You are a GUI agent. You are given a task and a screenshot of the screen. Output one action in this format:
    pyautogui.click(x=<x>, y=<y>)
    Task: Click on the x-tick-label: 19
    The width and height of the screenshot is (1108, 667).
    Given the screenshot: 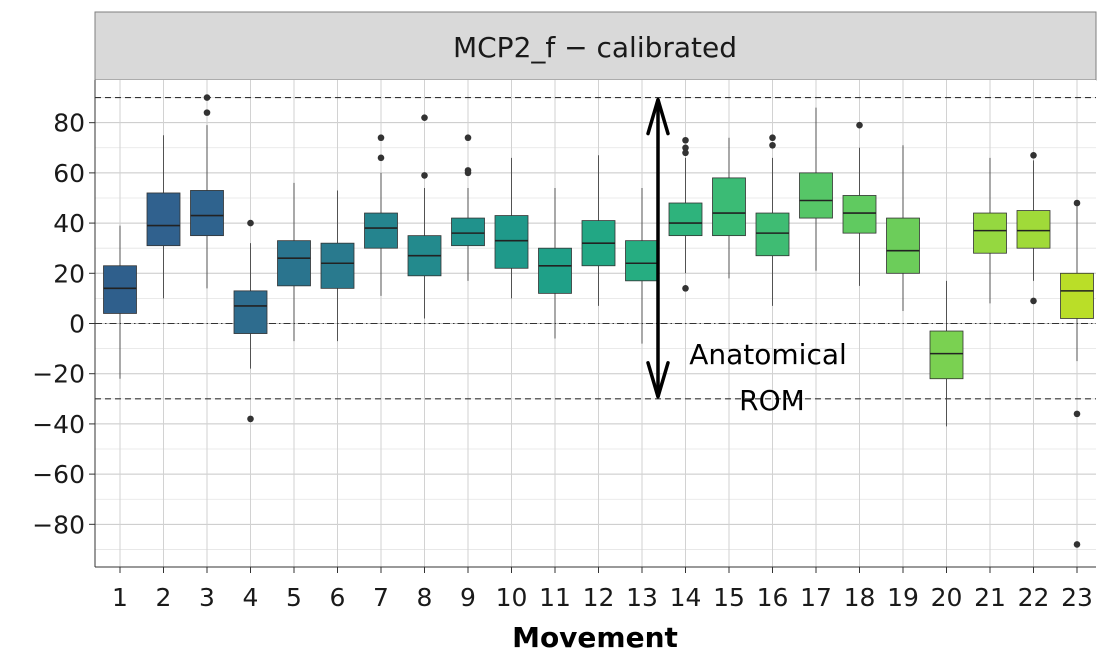 What is the action you would take?
    pyautogui.click(x=903, y=597)
    